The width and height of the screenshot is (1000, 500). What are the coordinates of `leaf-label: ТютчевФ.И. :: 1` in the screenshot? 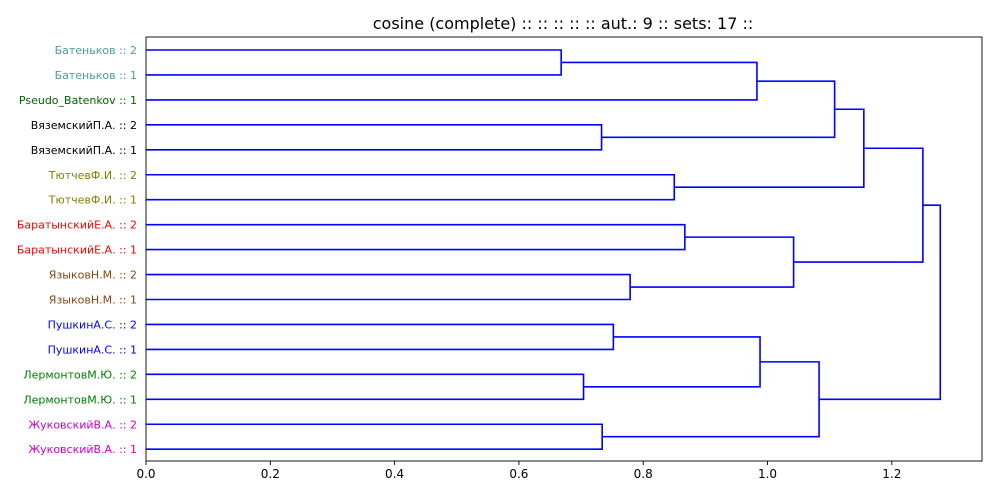 It's located at (92, 200).